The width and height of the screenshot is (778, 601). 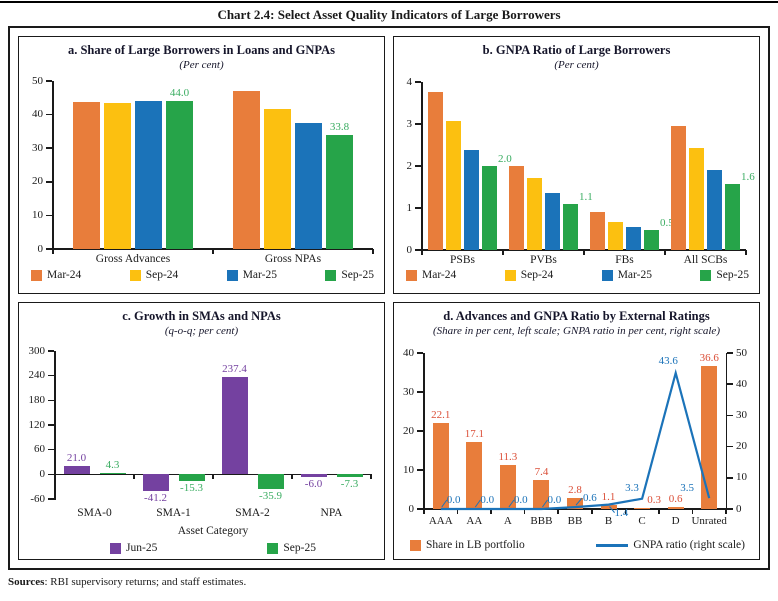 What do you see at coordinates (133, 259) in the screenshot?
I see `category-label: Gross Advances` at bounding box center [133, 259].